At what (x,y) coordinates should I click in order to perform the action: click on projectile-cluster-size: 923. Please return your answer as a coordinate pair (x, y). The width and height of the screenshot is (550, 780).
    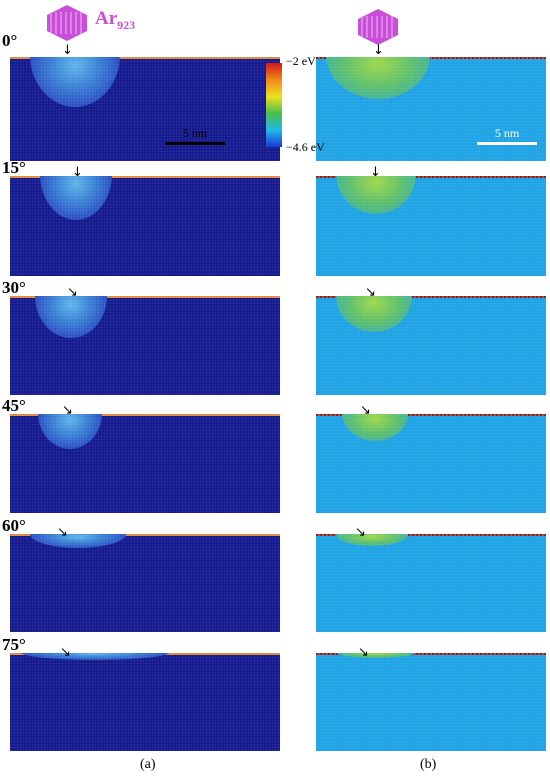
    Looking at the image, I should click on (126, 24).